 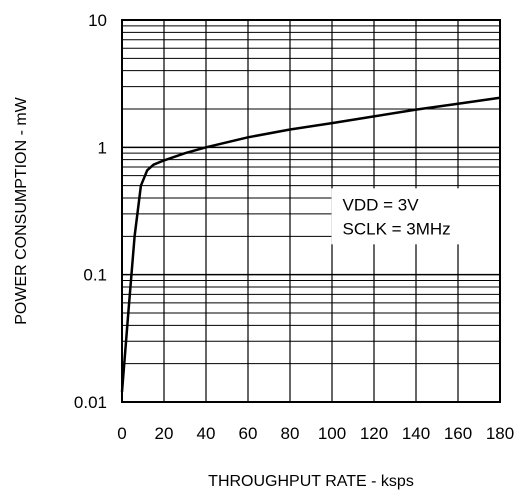 What do you see at coordinates (21, 210) in the screenshot?
I see `y-axis-title: POWER CONSUMPTION - mW` at bounding box center [21, 210].